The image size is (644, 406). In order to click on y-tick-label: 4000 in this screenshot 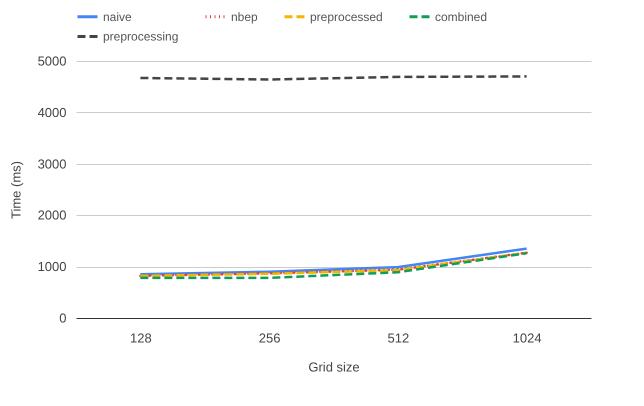, I will do `click(52, 112)`.